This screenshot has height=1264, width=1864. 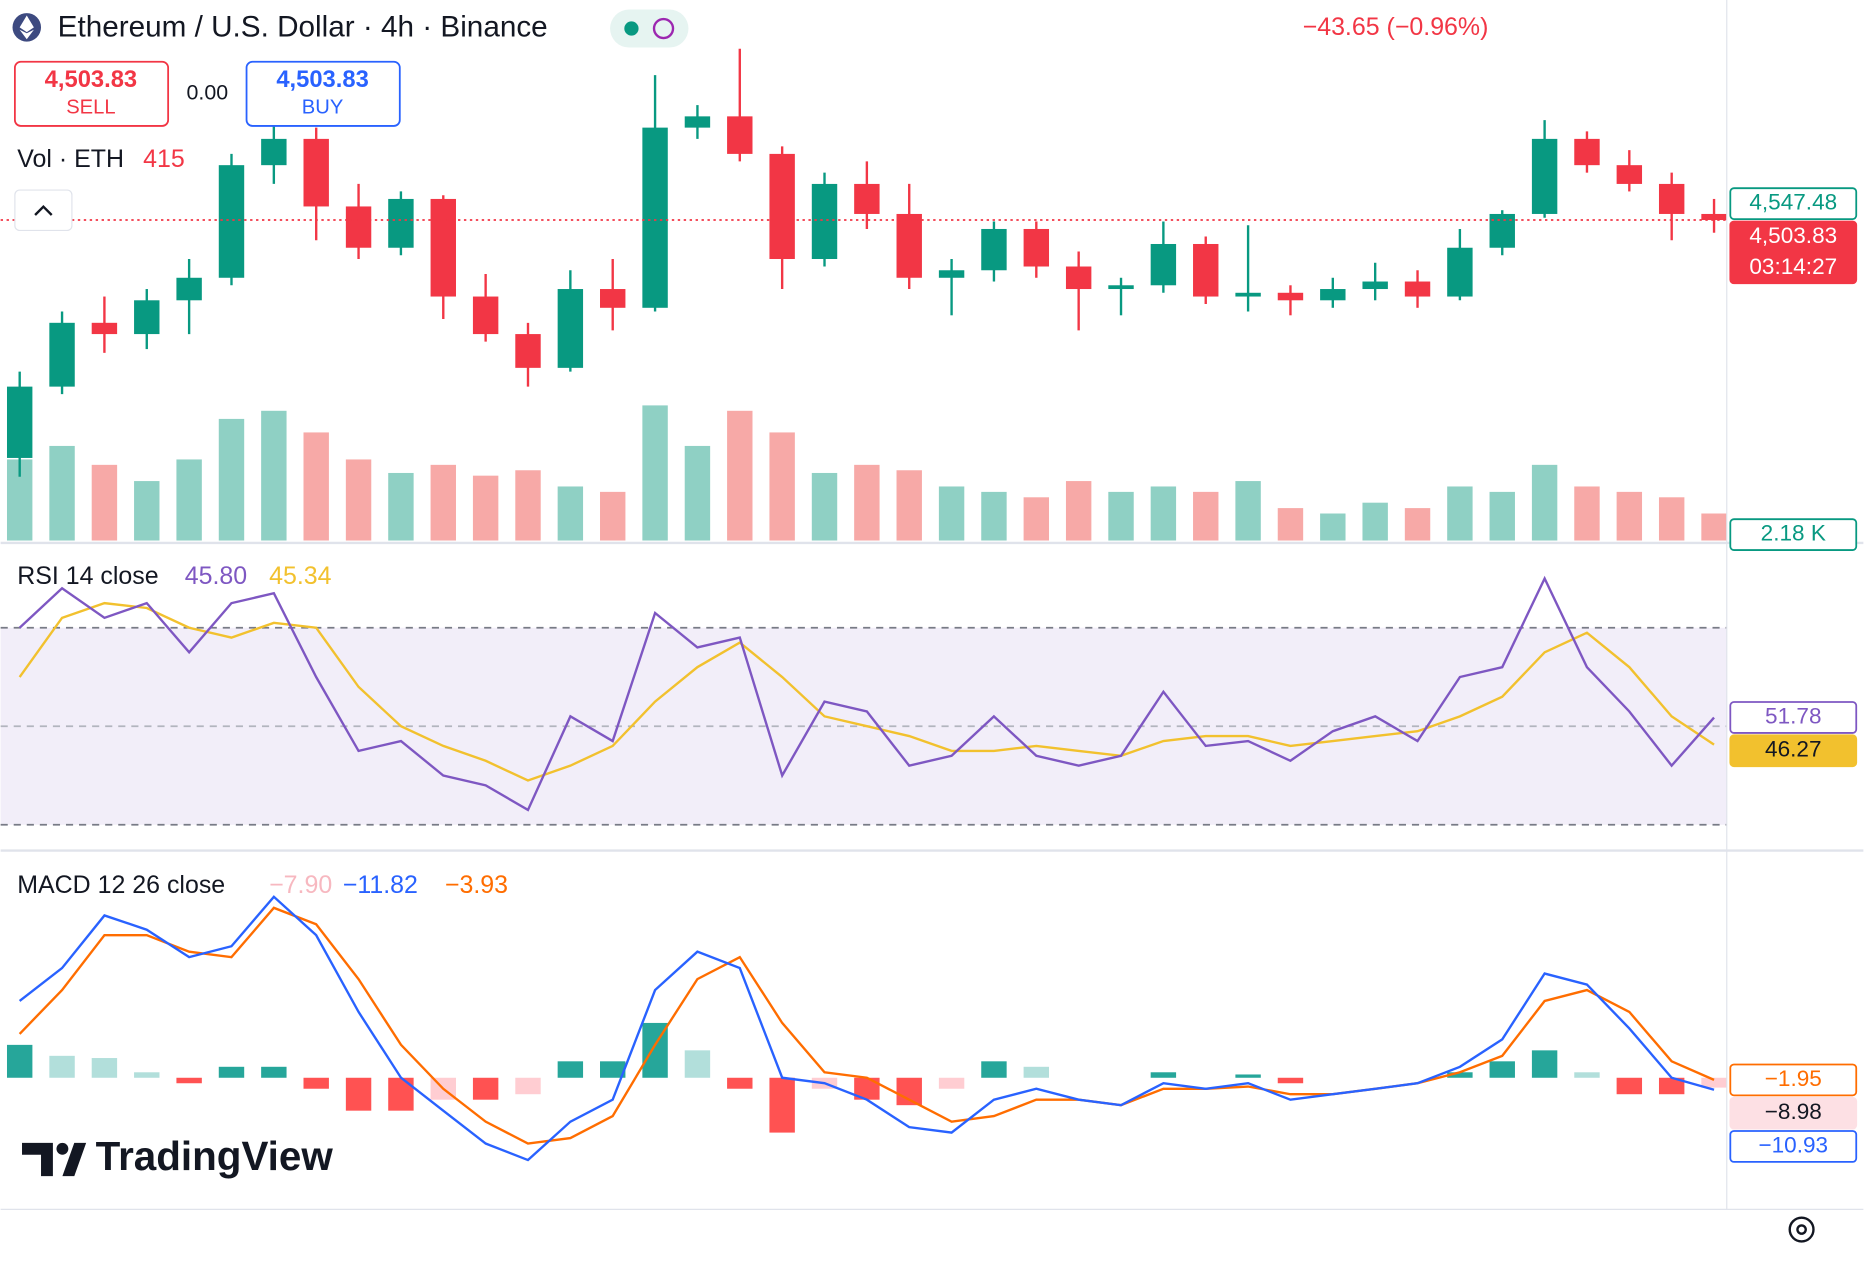 I want to click on sell-price: 4,503.83, so click(x=91, y=79).